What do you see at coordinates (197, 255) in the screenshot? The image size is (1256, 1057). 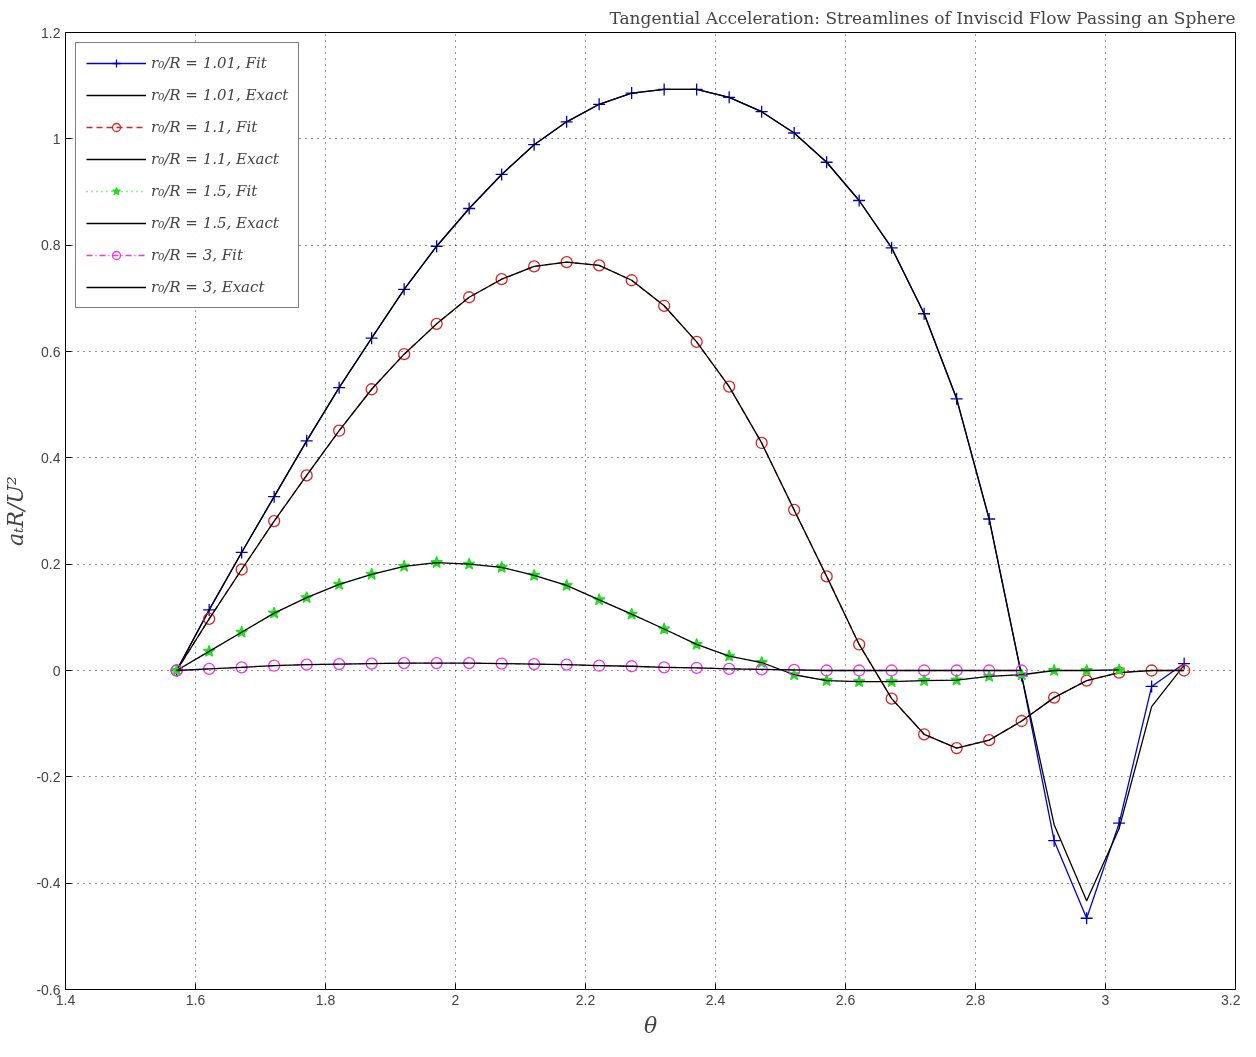 I see `legend-label: r₀/R = 3, Fit` at bounding box center [197, 255].